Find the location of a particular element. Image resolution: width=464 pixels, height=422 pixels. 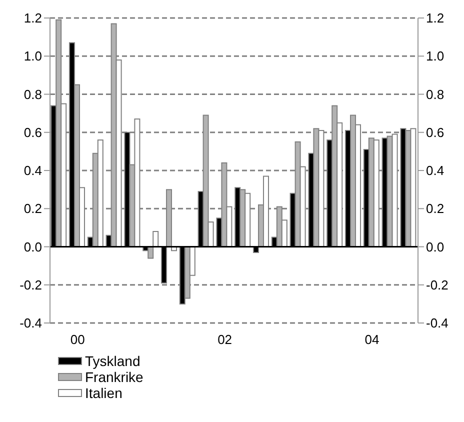

y-tick-label: 0.8 is located at coordinates (33, 94).